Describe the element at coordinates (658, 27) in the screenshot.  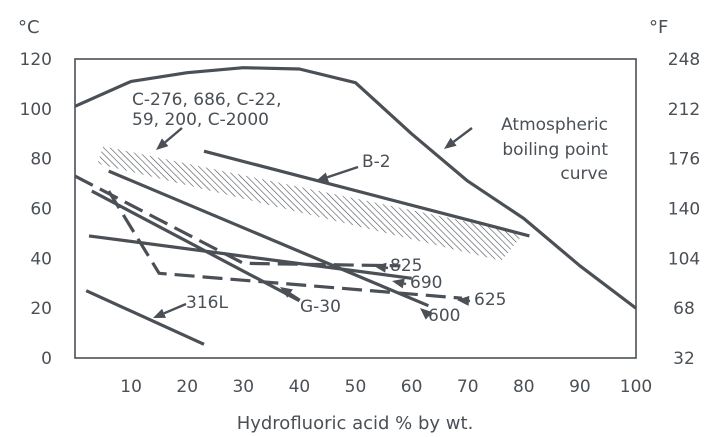
I see `y-right-unit: °F` at that location.